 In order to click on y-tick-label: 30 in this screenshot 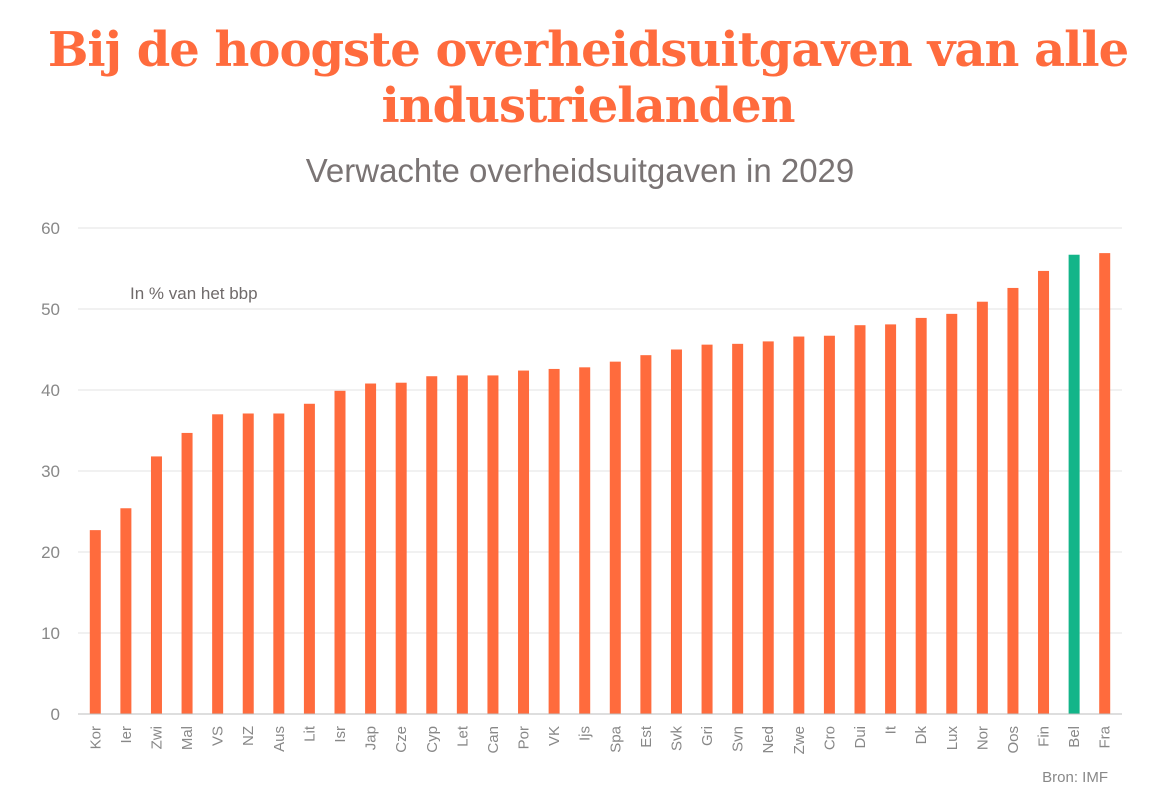, I will do `click(50, 471)`.